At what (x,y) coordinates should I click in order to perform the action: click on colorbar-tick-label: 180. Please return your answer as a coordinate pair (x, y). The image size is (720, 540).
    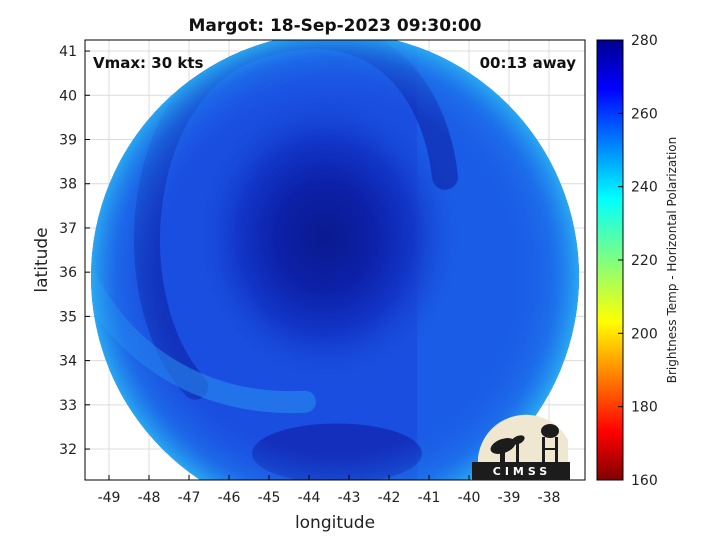
    Looking at the image, I should click on (644, 408).